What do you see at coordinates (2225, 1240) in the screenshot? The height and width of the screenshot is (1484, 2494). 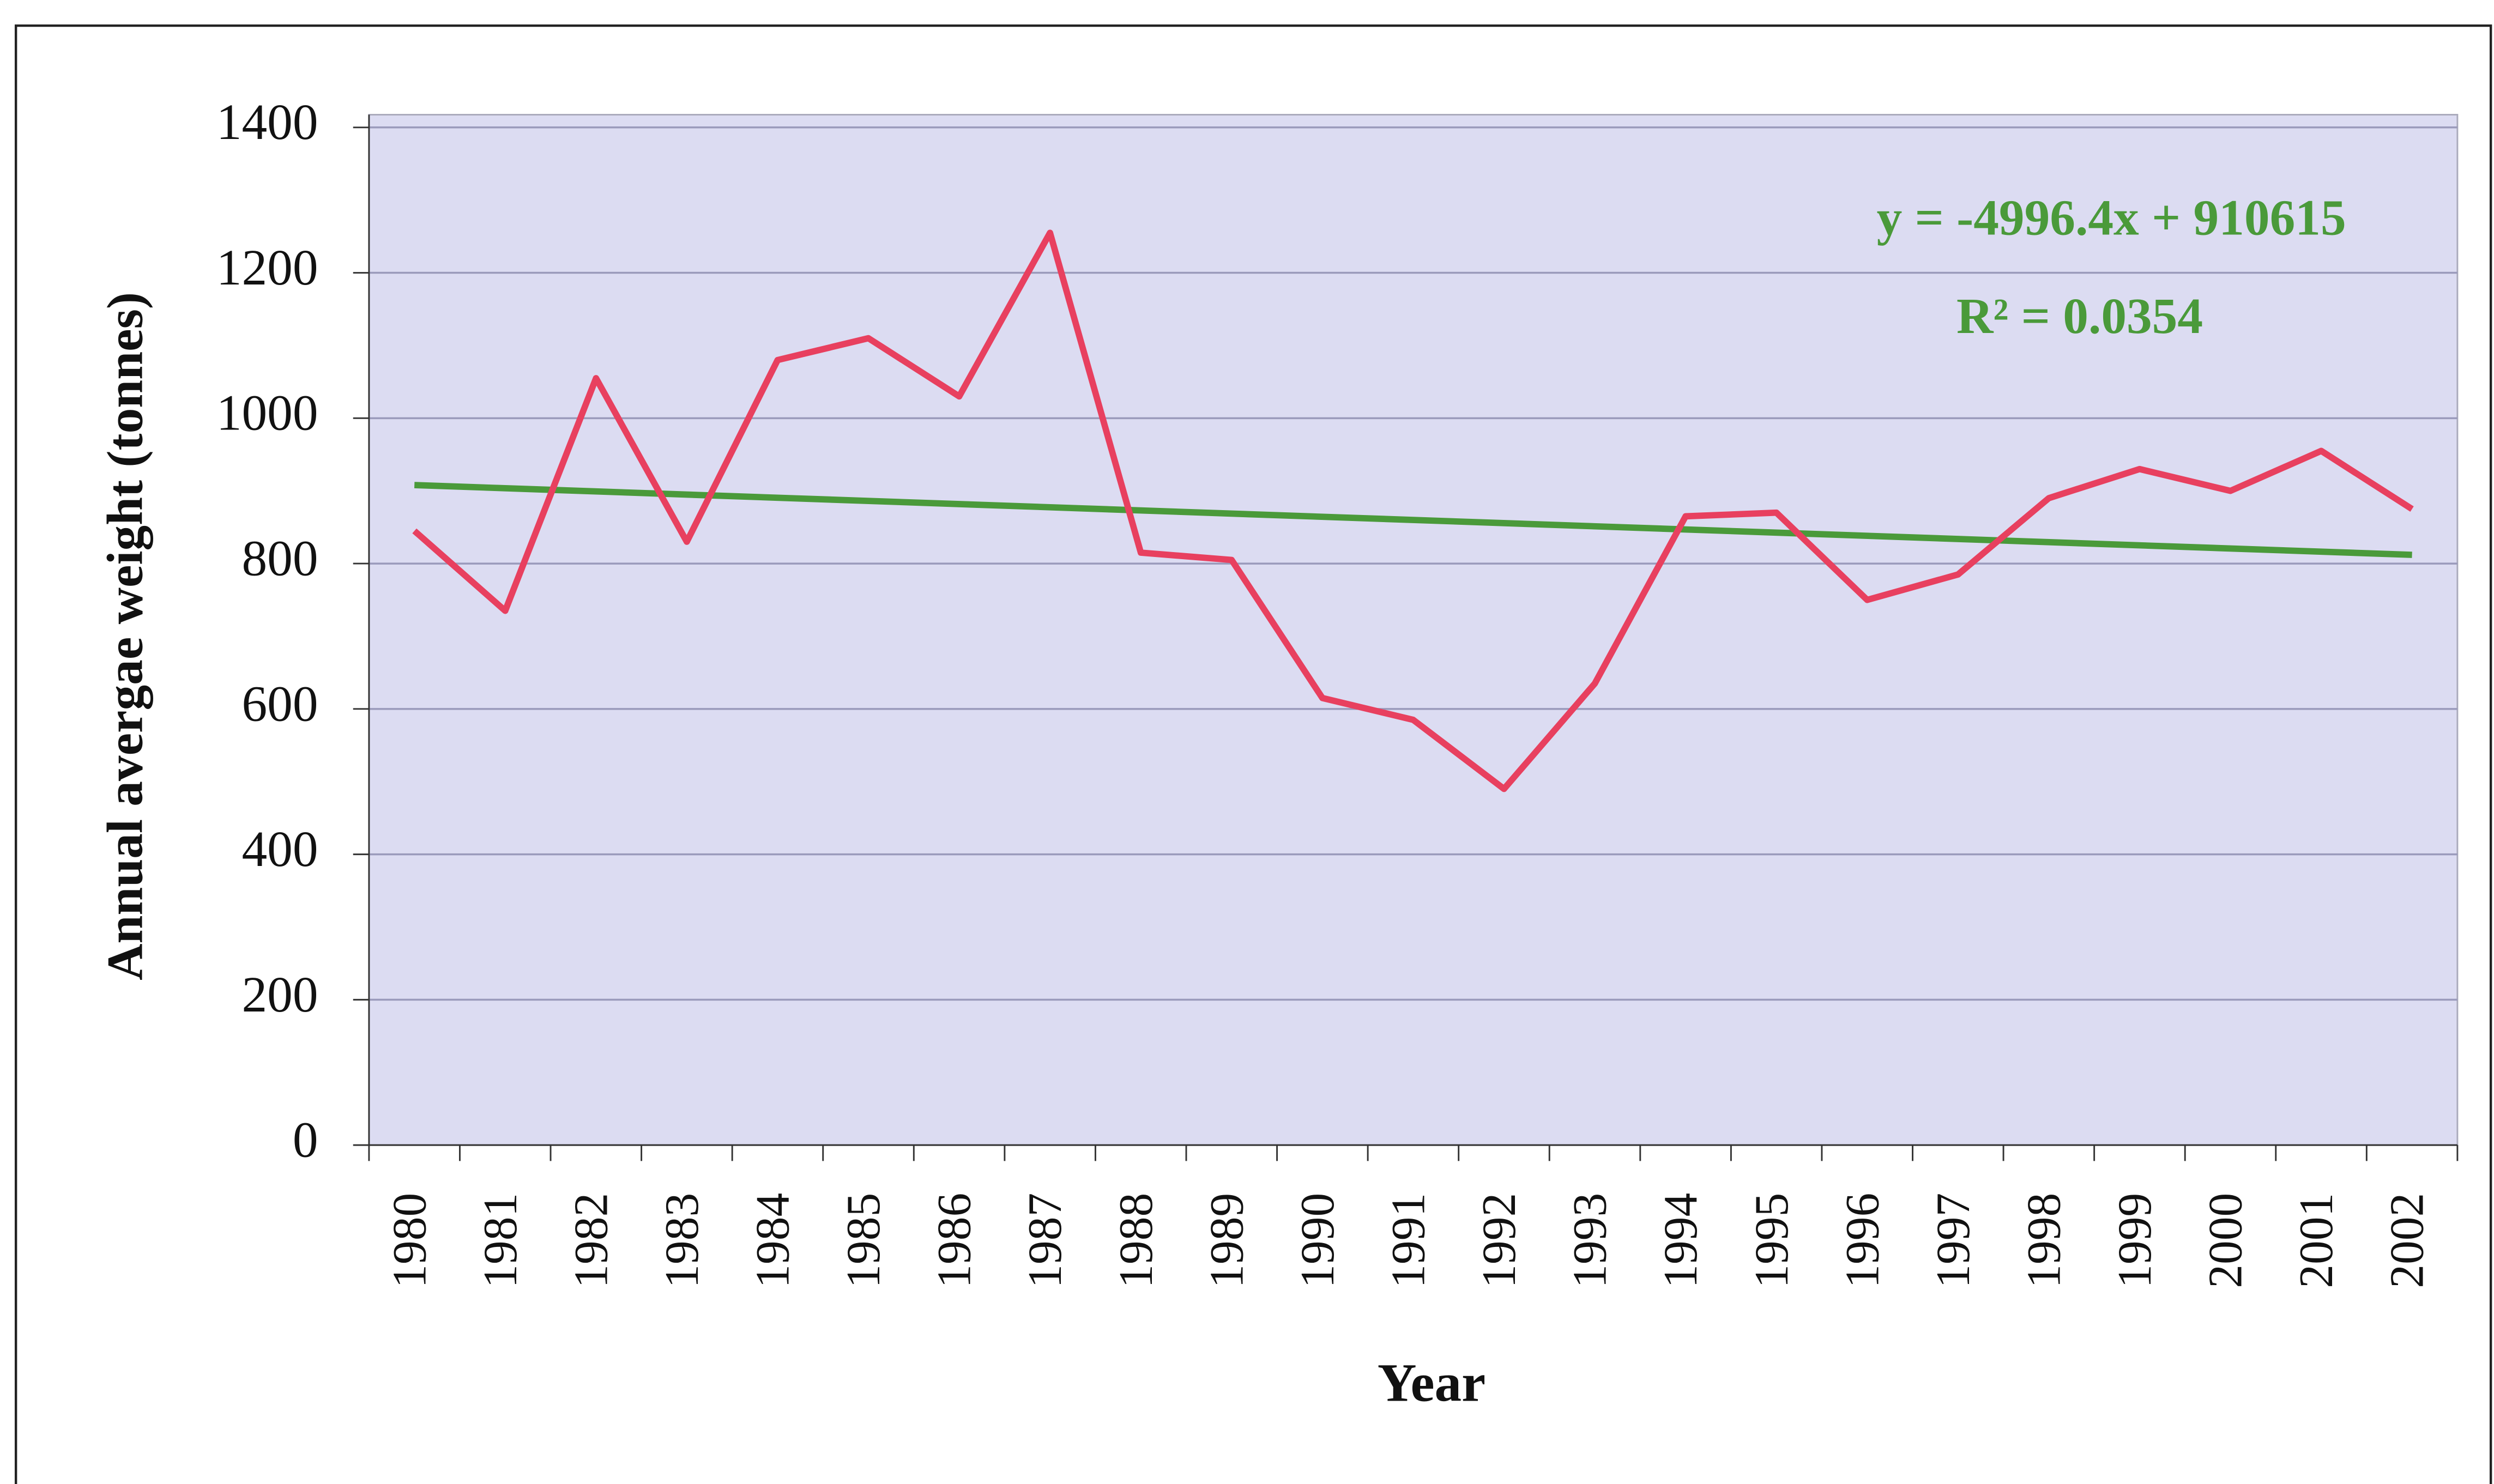 I see `x-tick-label: 2000` at bounding box center [2225, 1240].